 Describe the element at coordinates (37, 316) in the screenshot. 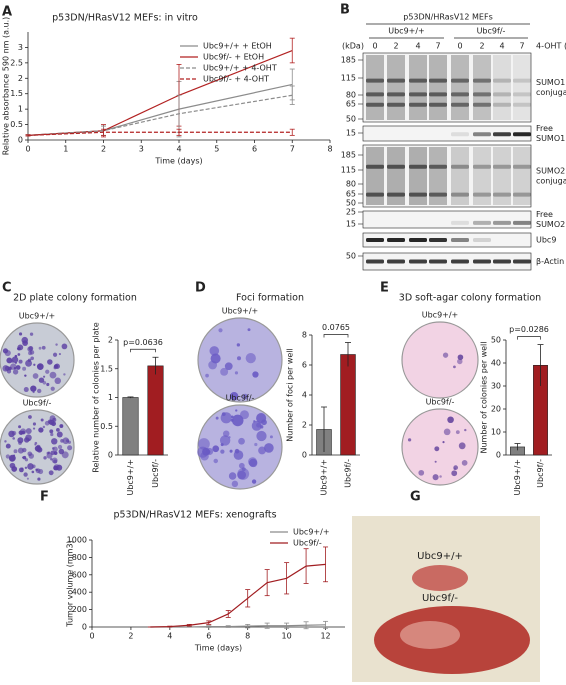

I see `plate-label: Ubc9+/+` at that location.